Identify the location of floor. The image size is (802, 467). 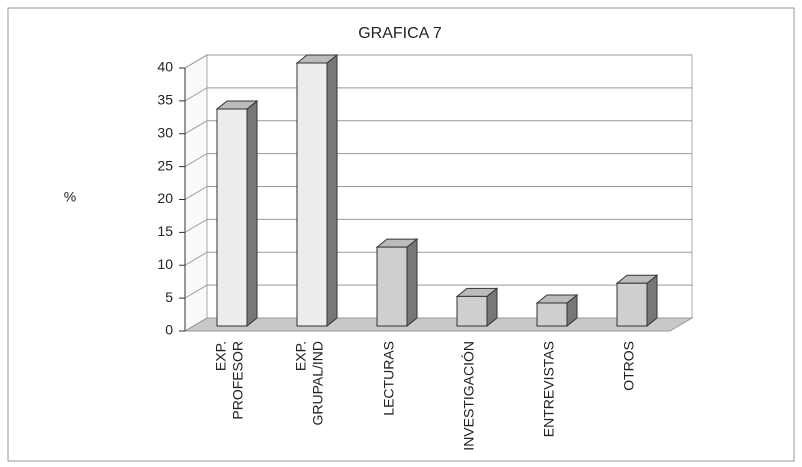
(438, 324).